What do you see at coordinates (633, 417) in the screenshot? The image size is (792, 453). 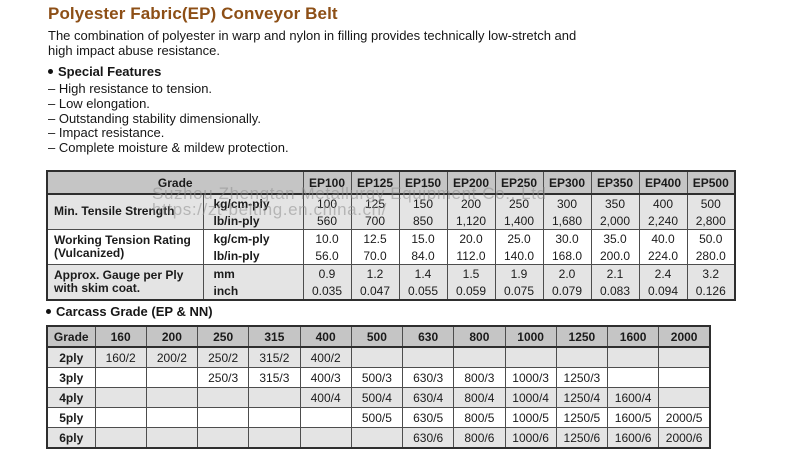 I see `carcass-value-cell: 1600/5` at bounding box center [633, 417].